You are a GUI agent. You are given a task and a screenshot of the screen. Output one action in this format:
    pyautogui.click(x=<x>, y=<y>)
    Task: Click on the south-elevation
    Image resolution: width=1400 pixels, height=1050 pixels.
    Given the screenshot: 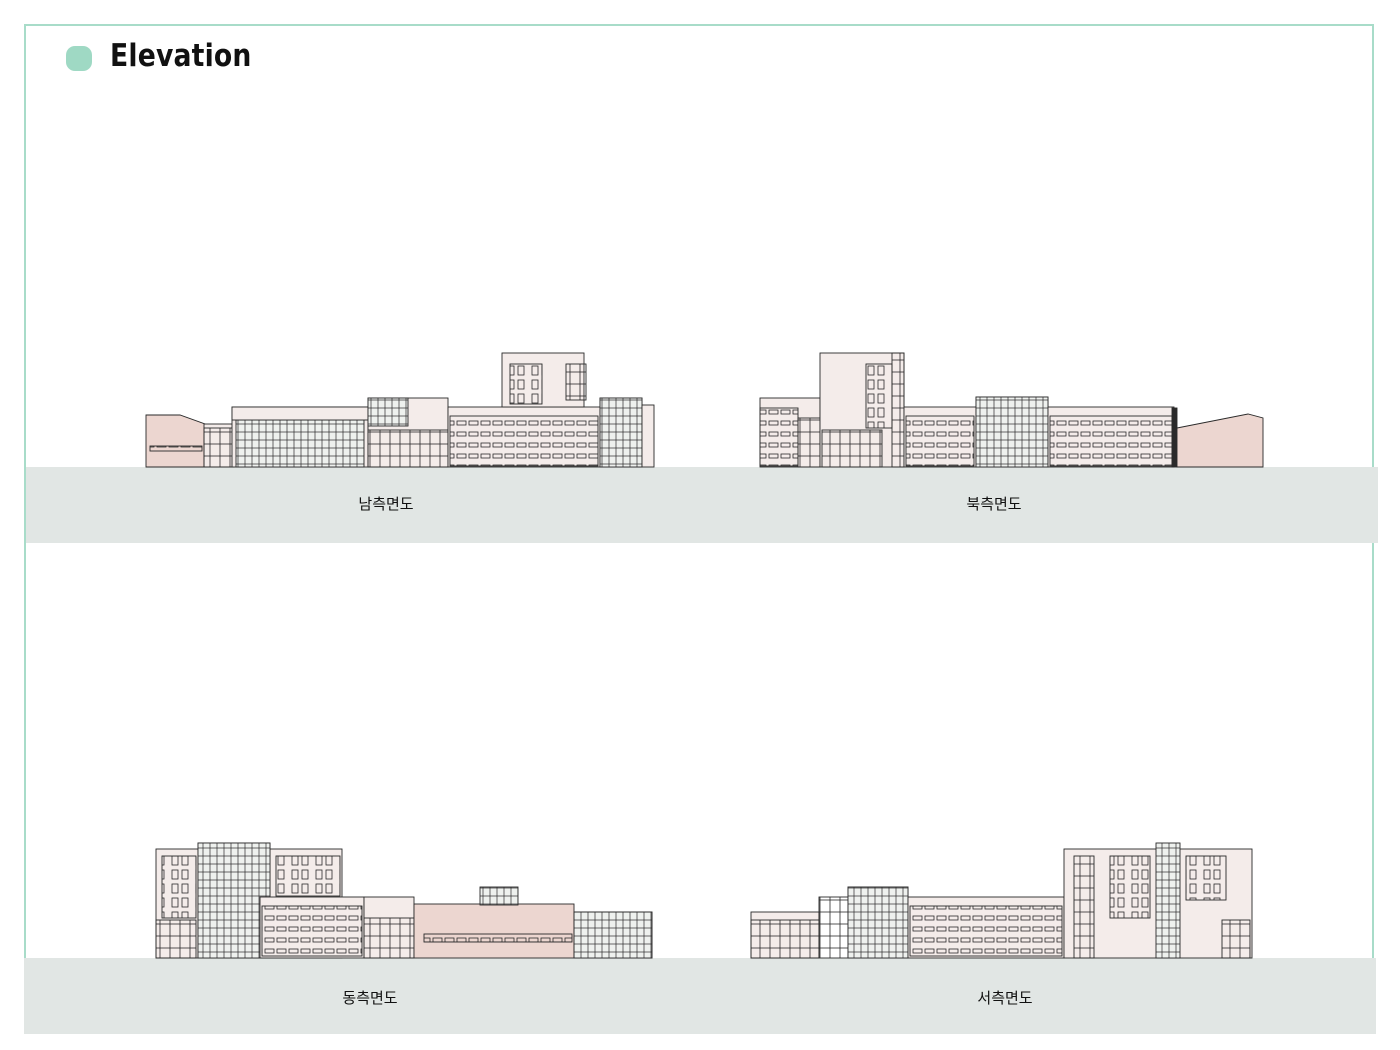 What is the action you would take?
    pyautogui.click(x=400, y=410)
    